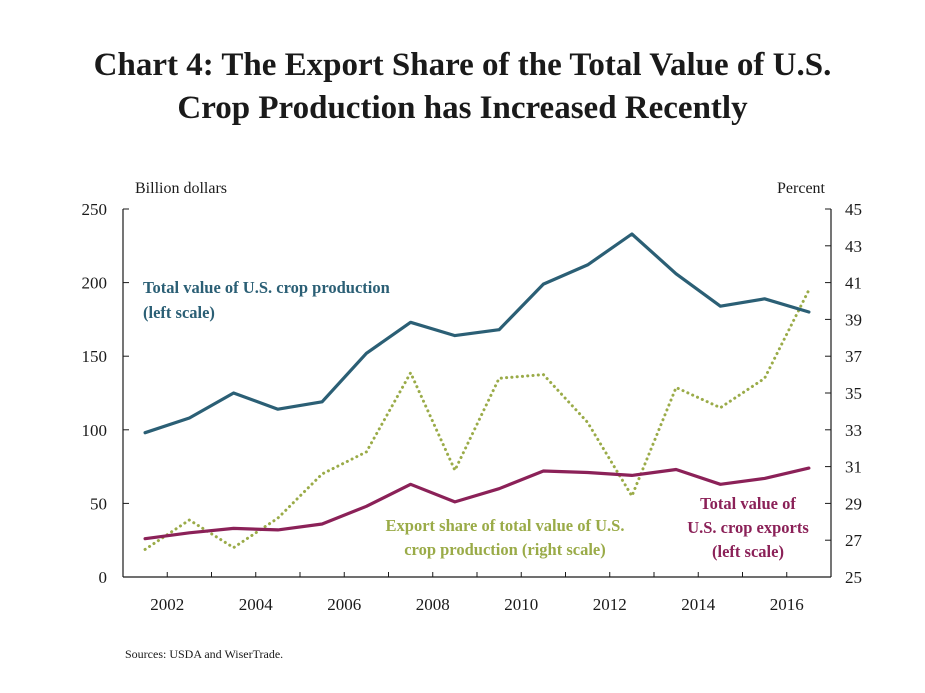 The width and height of the screenshot is (925, 693). What do you see at coordinates (462, 108) in the screenshot?
I see `chart-title-line-2: Crop Production has Increased Recently` at bounding box center [462, 108].